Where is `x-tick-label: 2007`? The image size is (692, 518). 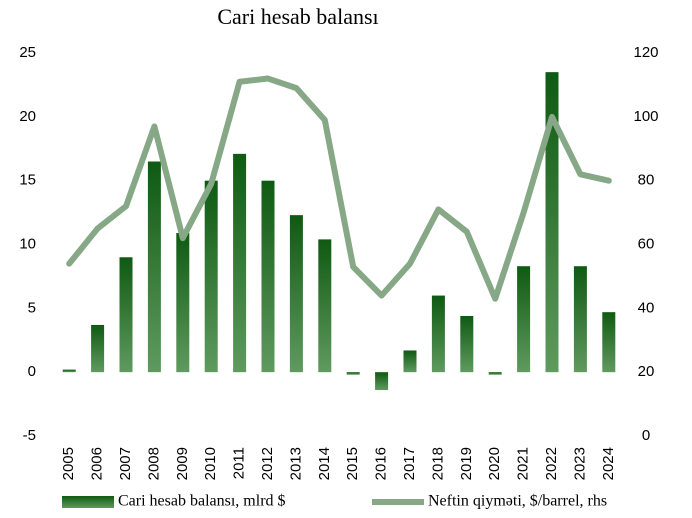
x-tick-label: 2007 is located at coordinates (125, 463).